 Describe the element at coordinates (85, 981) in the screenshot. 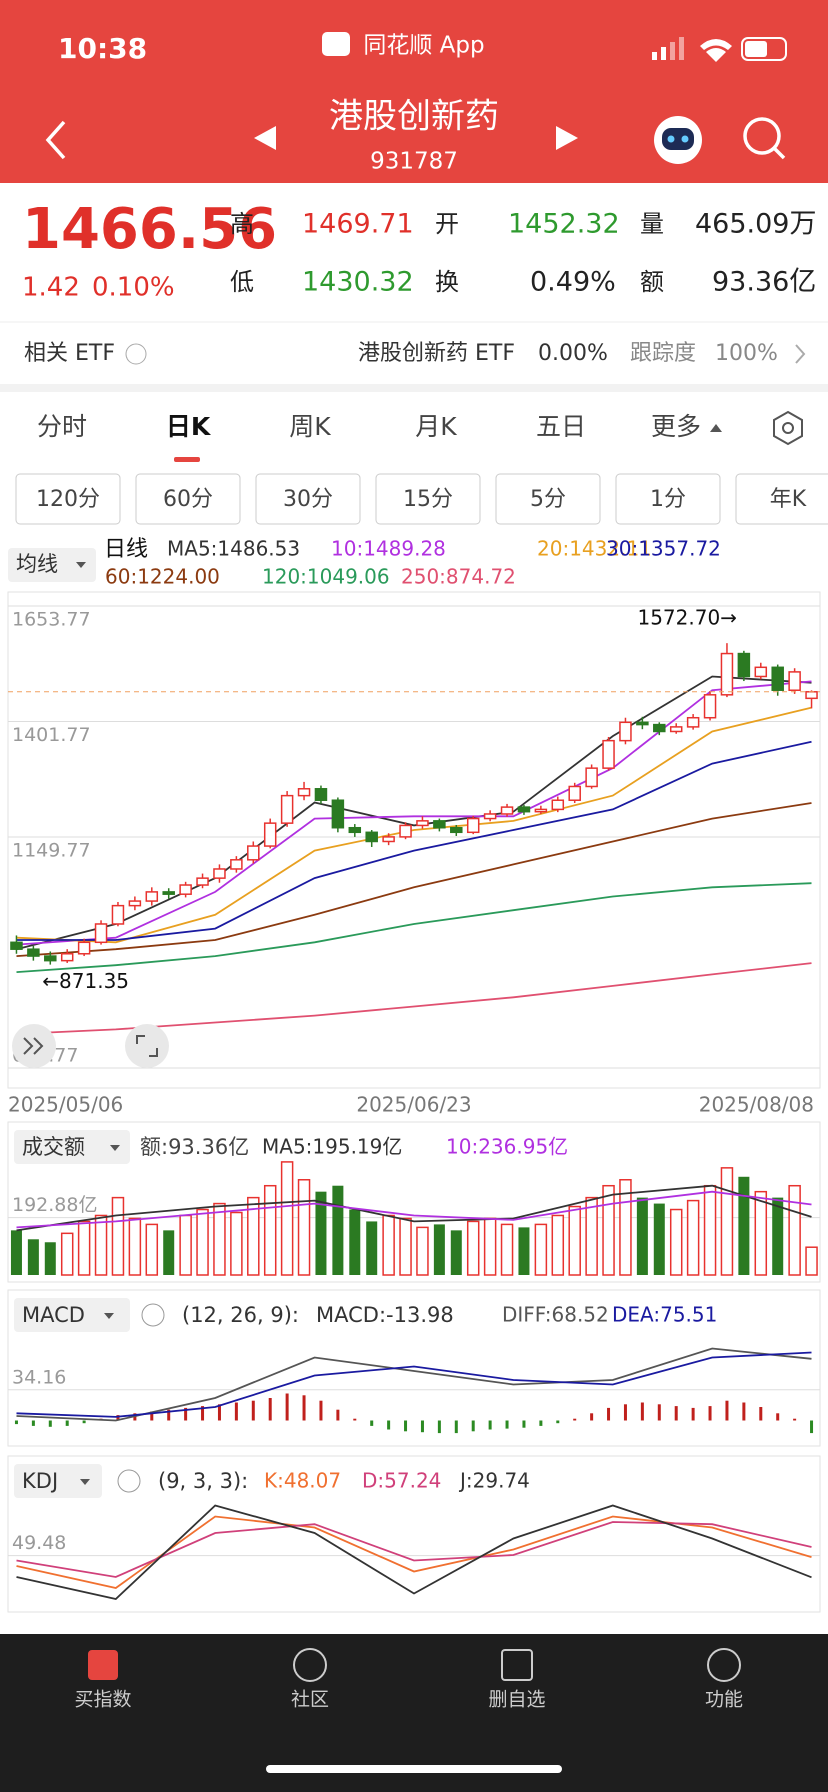

I see `annotation: ←871.35` at that location.